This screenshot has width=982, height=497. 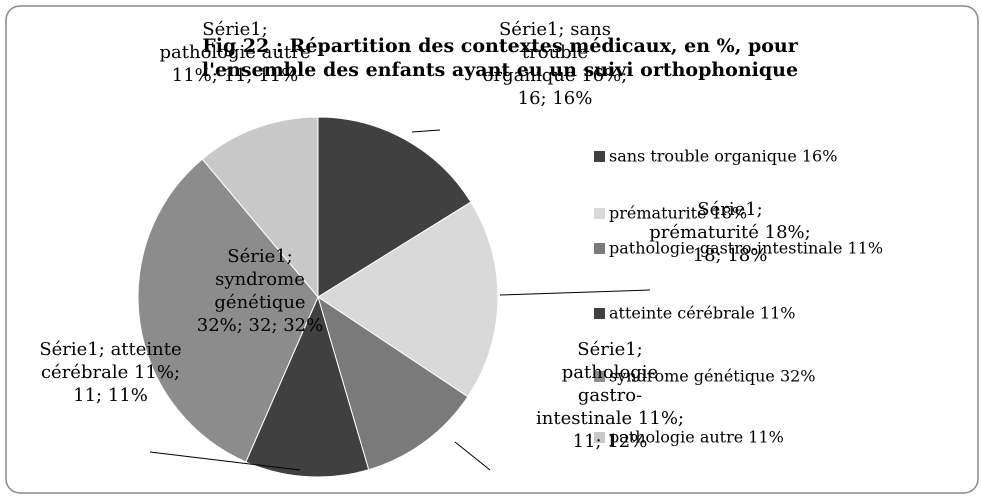 What do you see at coordinates (678, 213) in the screenshot?
I see `legend-label: prématurité 18%` at bounding box center [678, 213].